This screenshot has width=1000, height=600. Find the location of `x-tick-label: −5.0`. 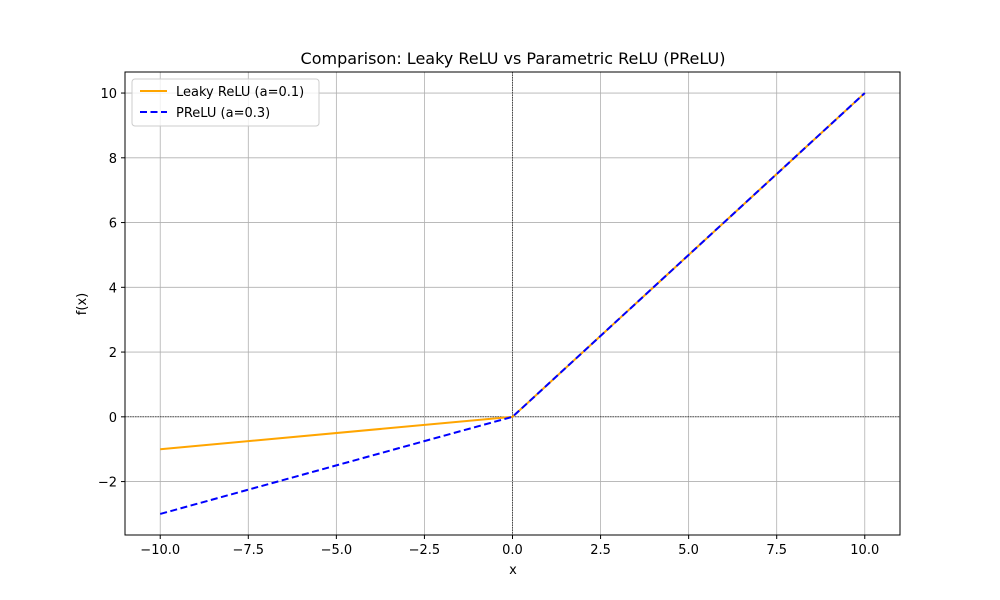

x-tick-label: −5.0 is located at coordinates (337, 550).